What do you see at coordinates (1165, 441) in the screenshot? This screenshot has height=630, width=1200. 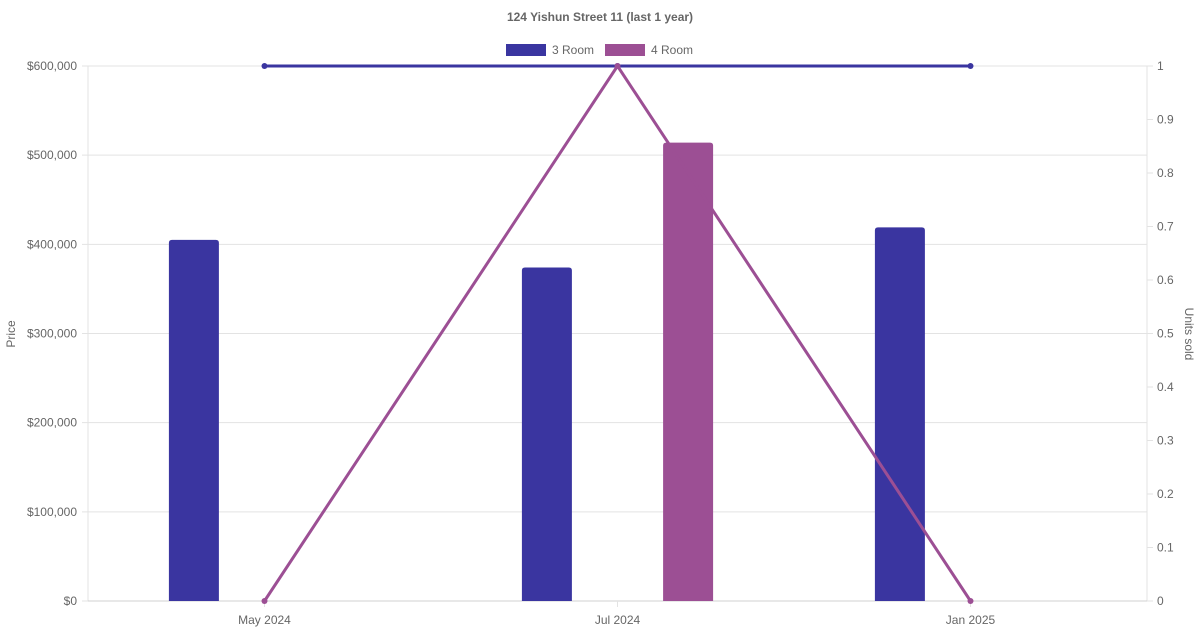 I see `y-right-tick-label: 0.3` at bounding box center [1165, 441].